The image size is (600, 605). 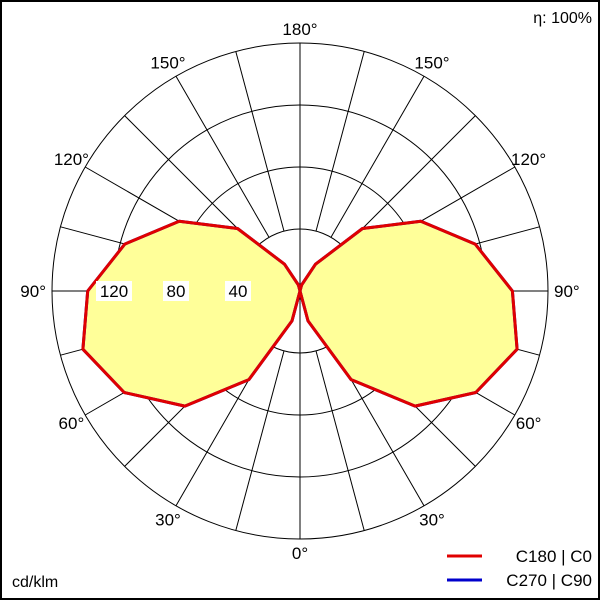 I want to click on radial-tick-labels: 40 80 120, so click(x=173, y=291).